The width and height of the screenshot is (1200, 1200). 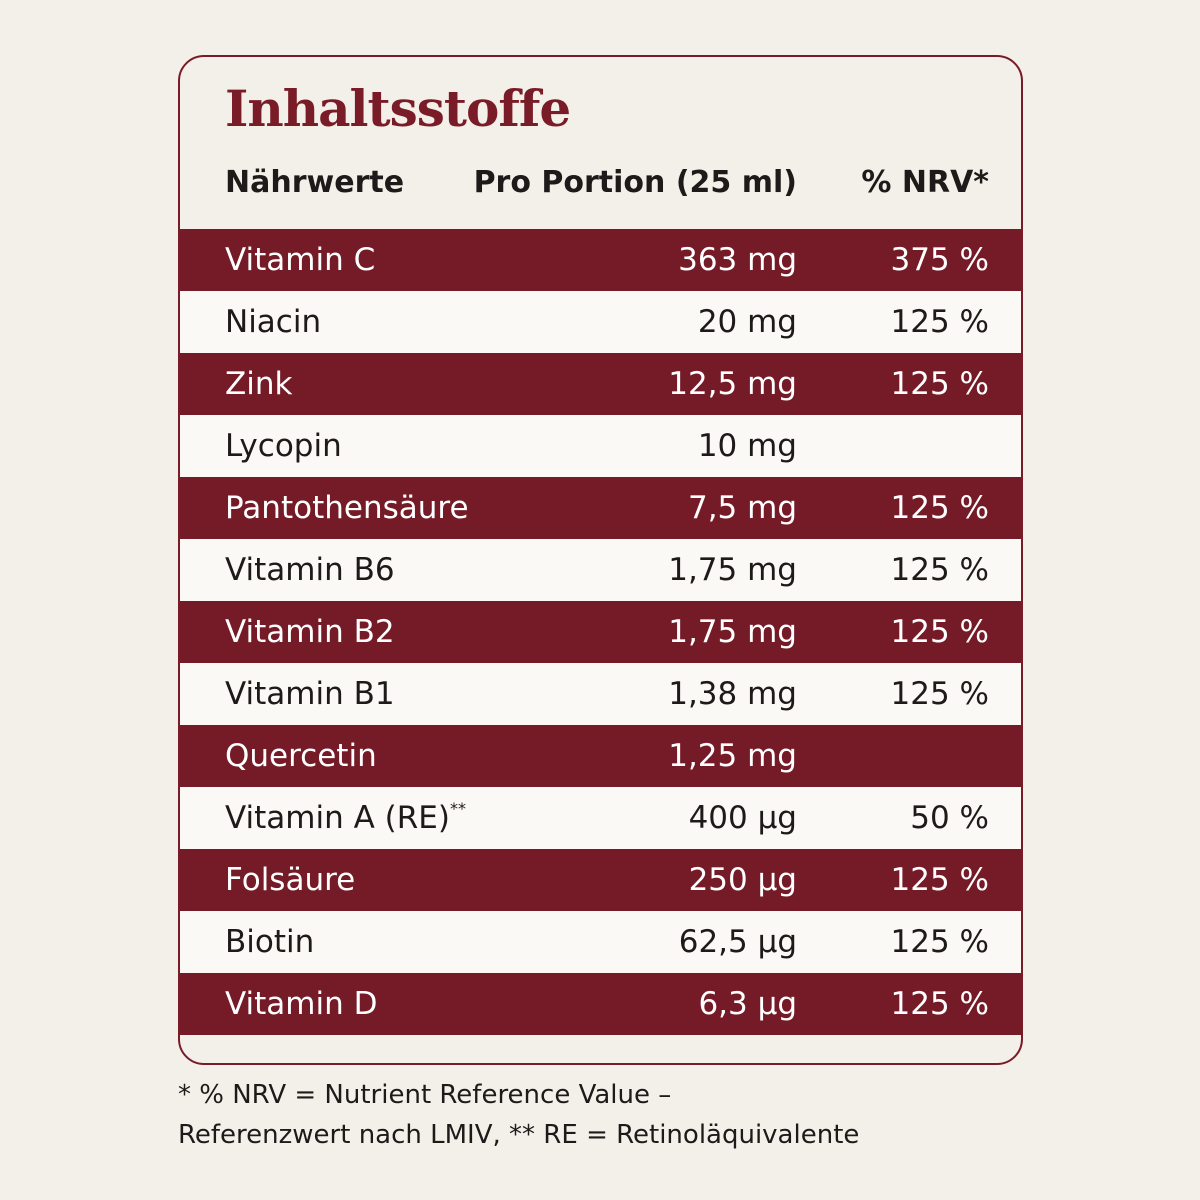 I want to click on nutrient-name: Lycopin, so click(x=283, y=446).